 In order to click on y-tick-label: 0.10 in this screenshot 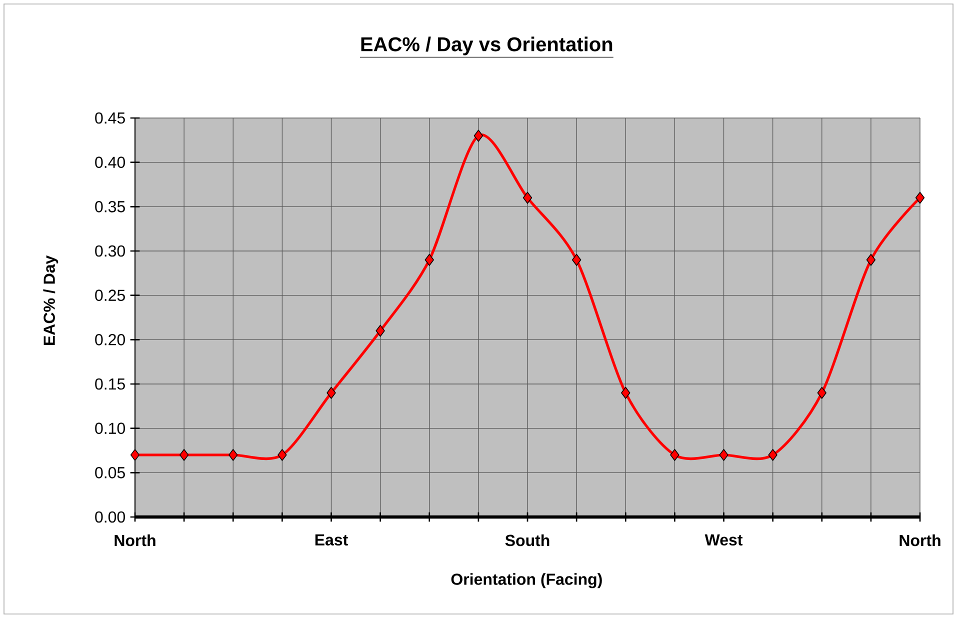, I will do `click(110, 428)`.